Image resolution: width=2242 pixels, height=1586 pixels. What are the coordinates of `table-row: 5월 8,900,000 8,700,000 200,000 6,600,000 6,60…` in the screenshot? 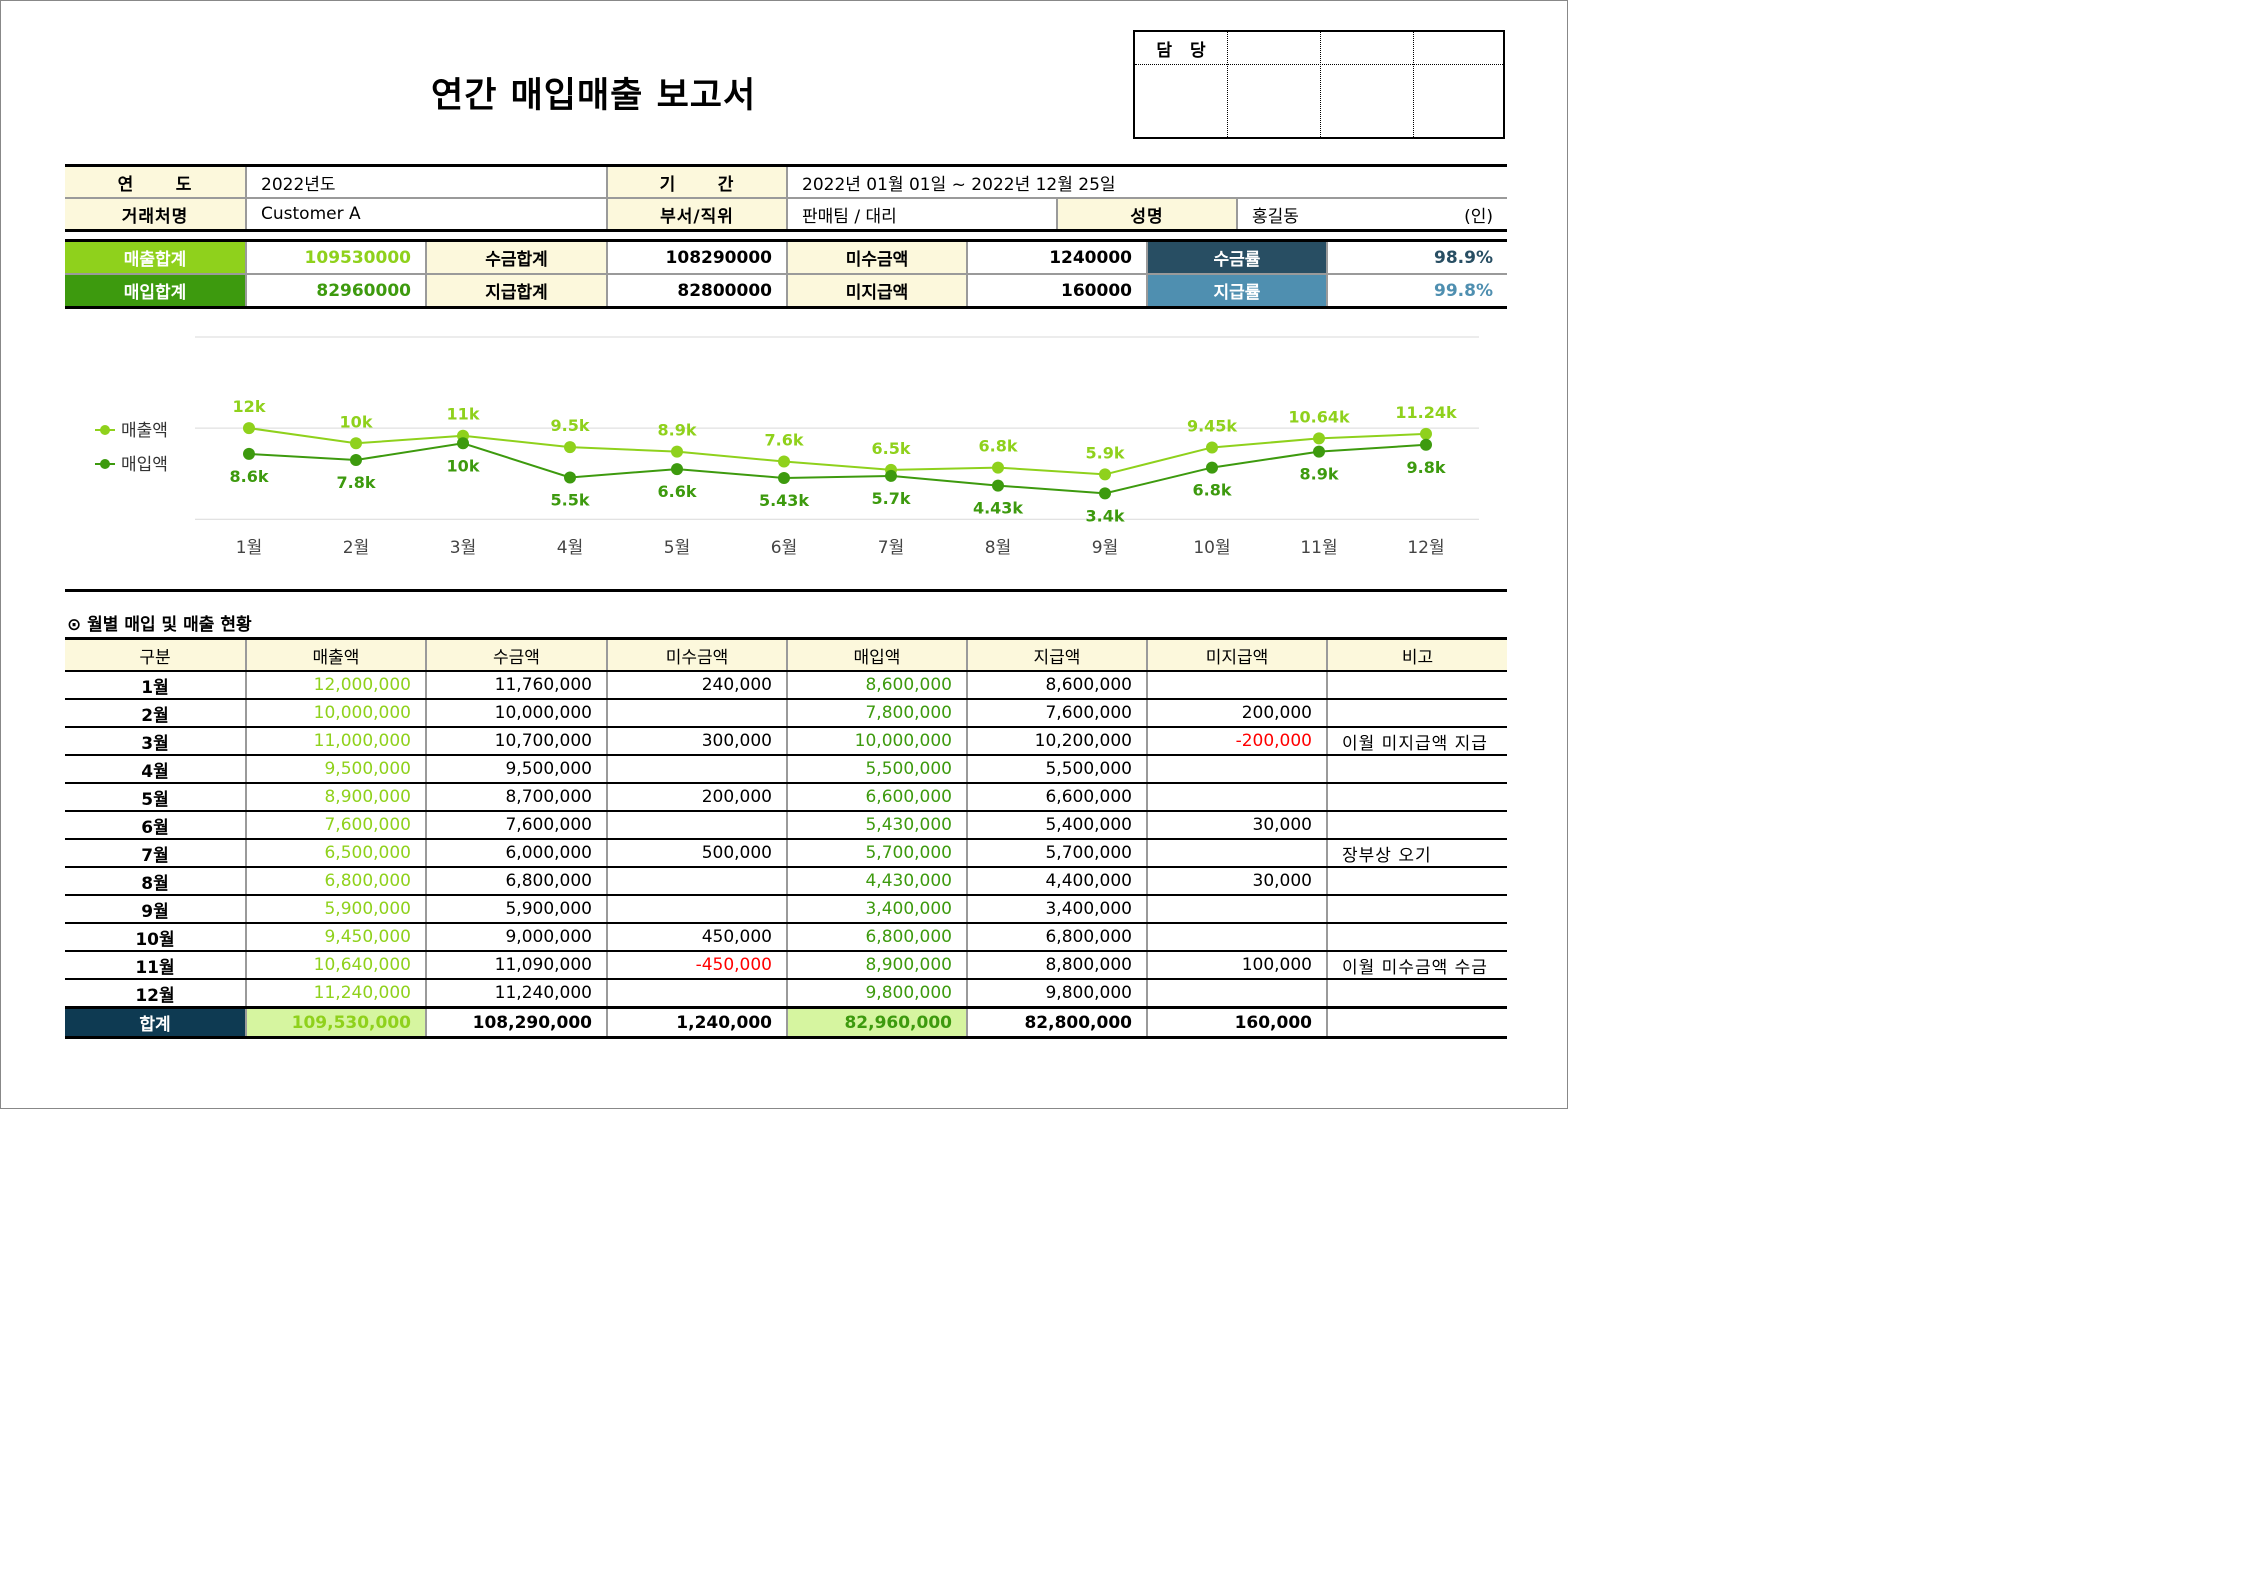 It's located at (786, 797).